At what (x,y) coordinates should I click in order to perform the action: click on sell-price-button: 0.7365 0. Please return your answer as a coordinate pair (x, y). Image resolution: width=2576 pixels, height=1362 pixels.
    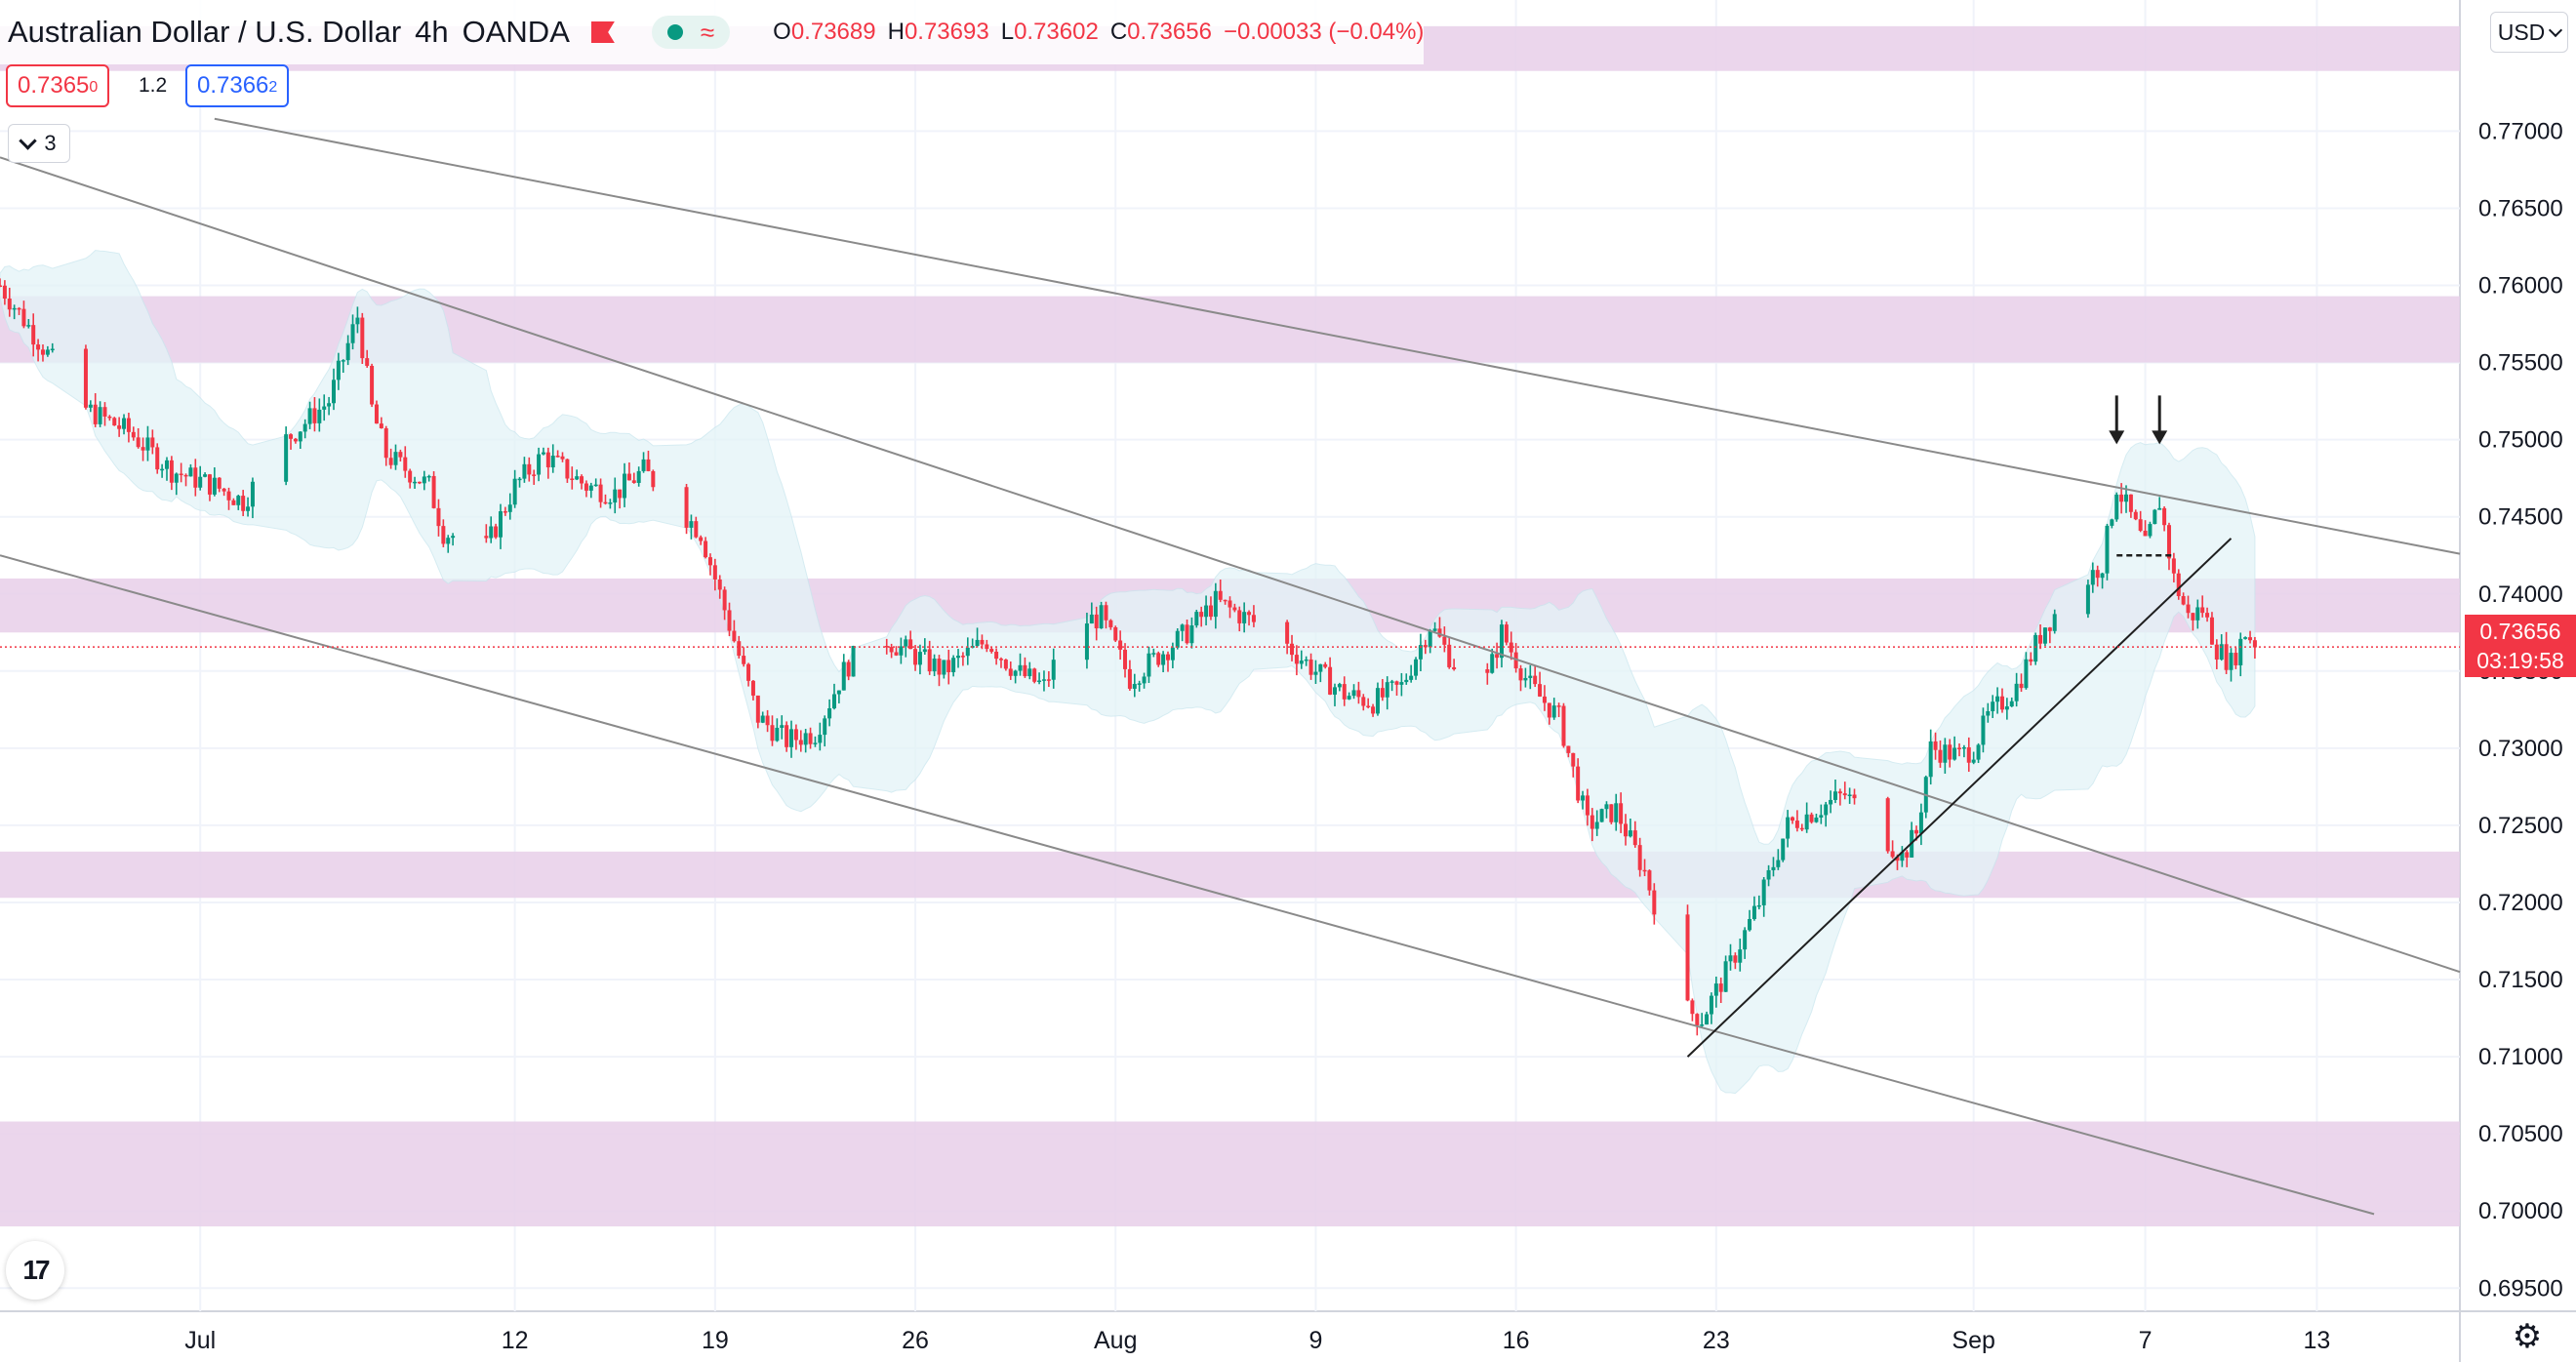
    Looking at the image, I should click on (58, 85).